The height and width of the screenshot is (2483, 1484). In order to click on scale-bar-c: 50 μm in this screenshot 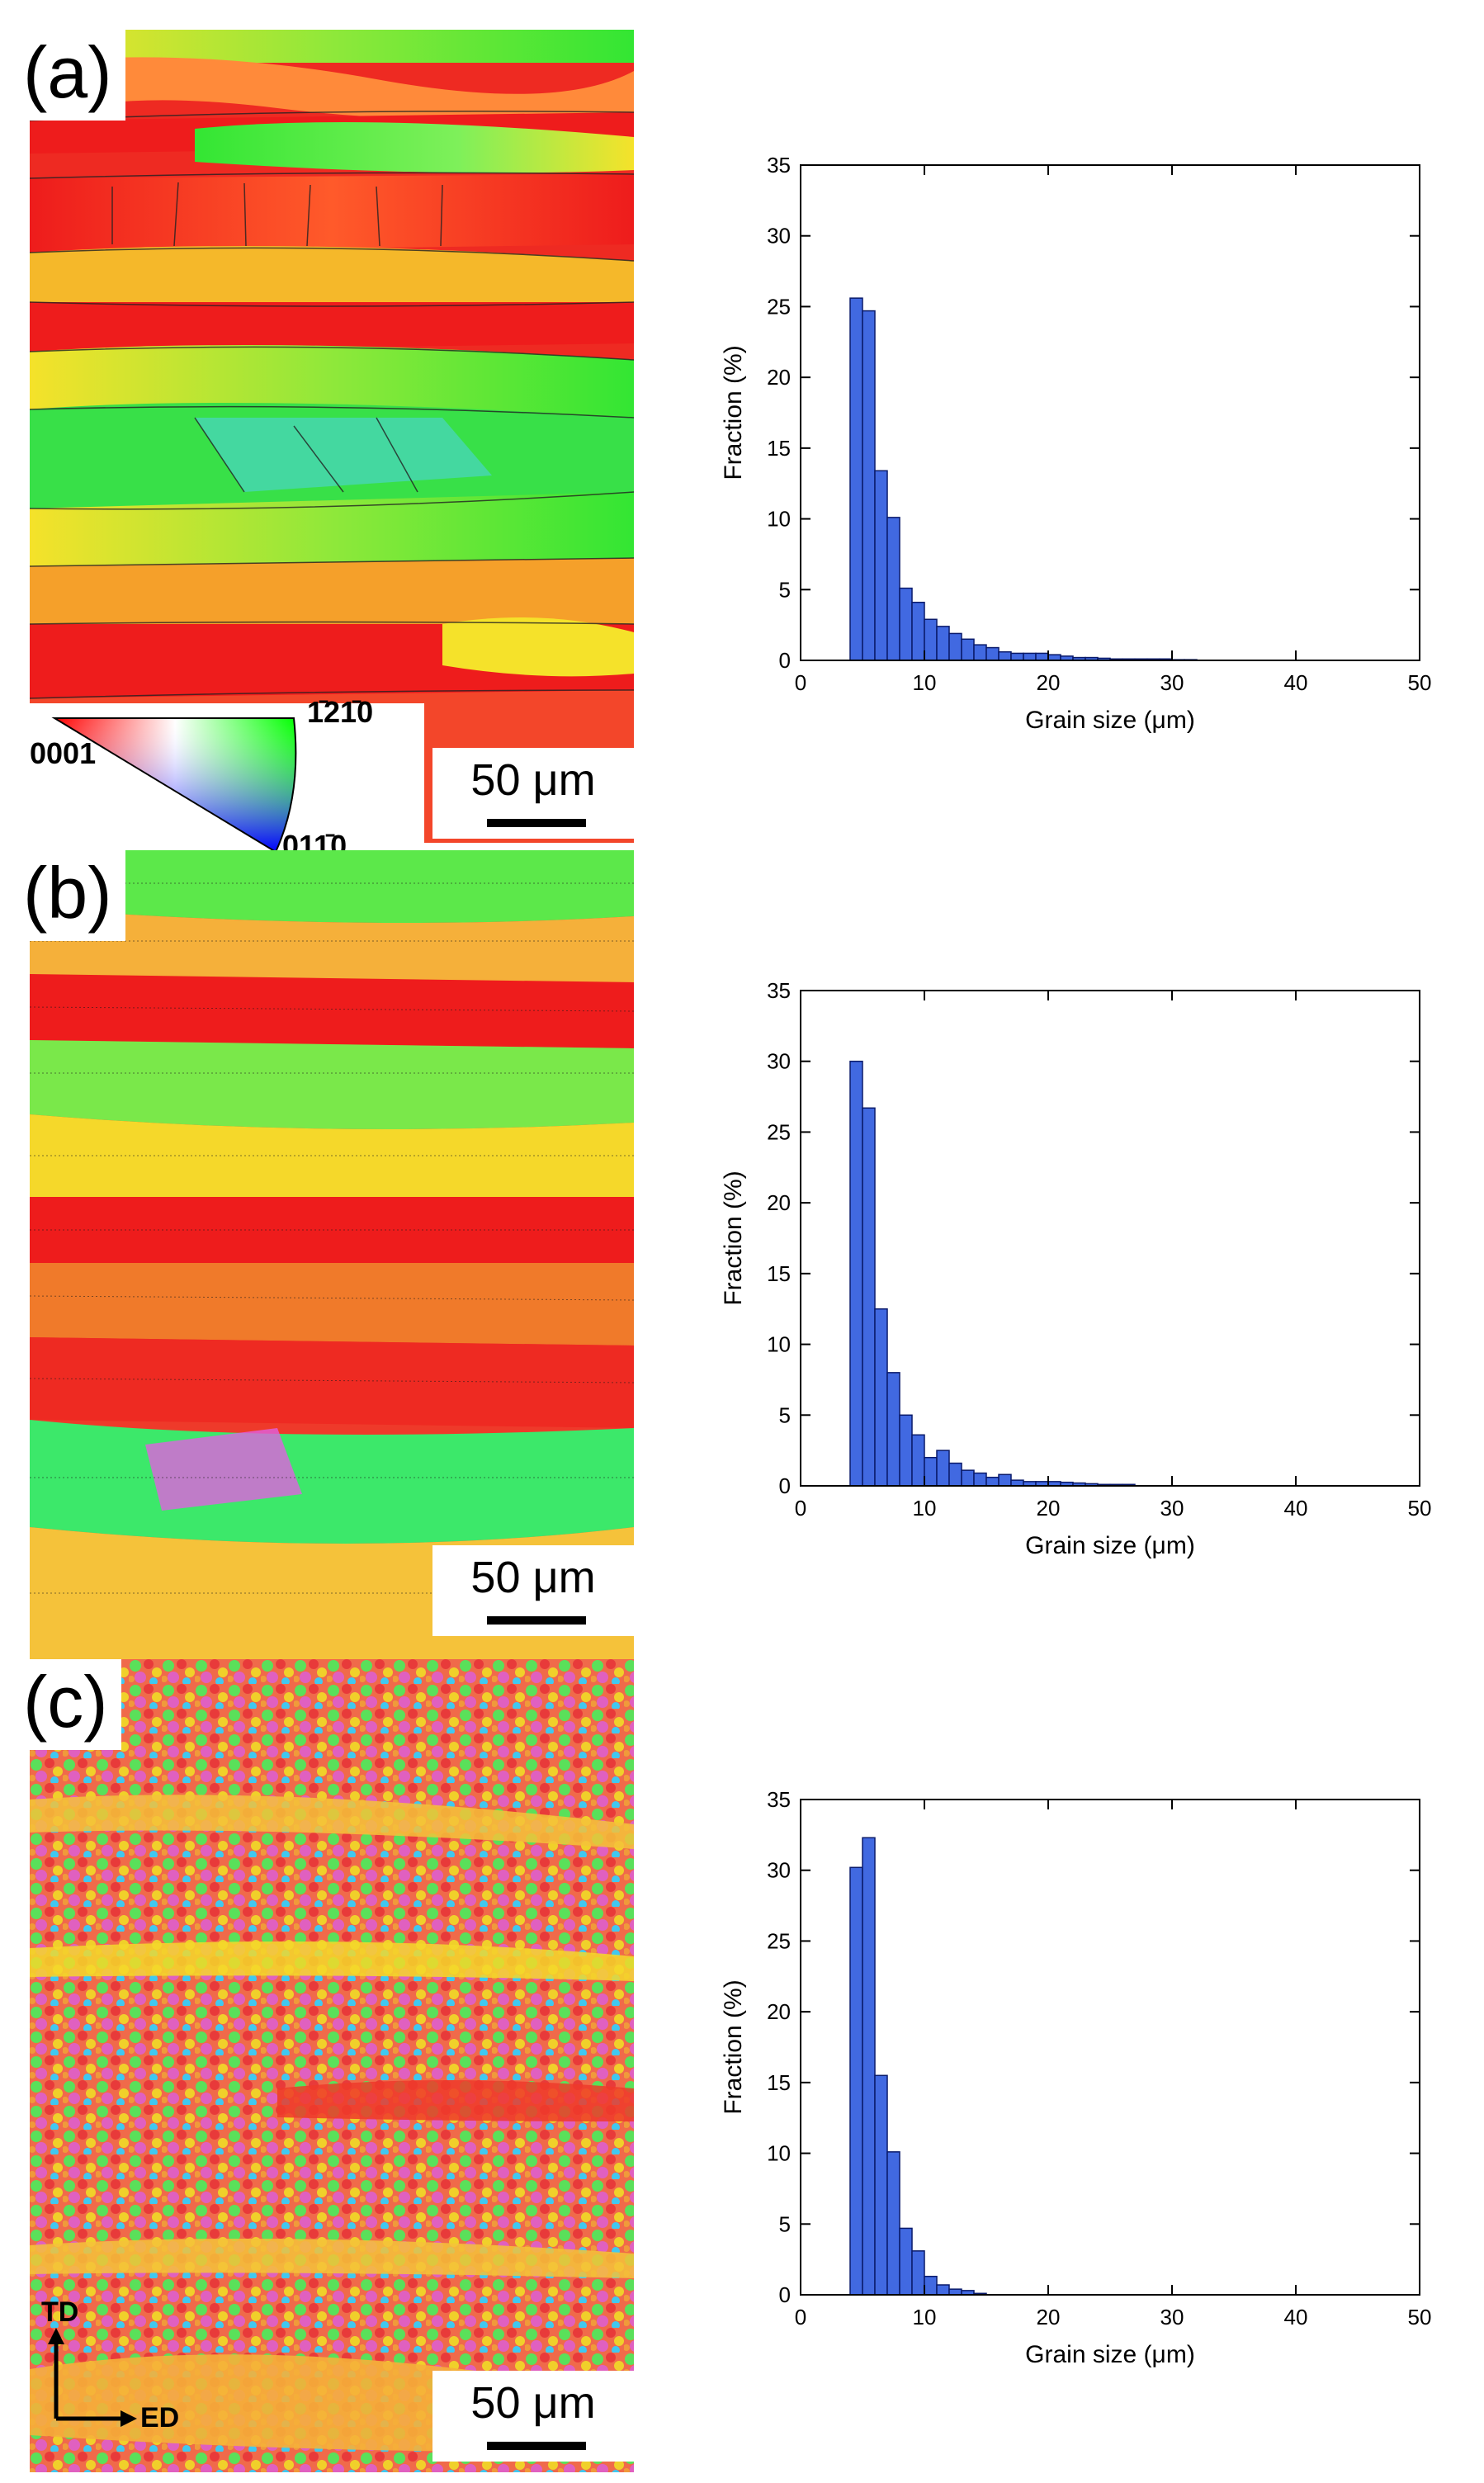, I will do `click(533, 2416)`.